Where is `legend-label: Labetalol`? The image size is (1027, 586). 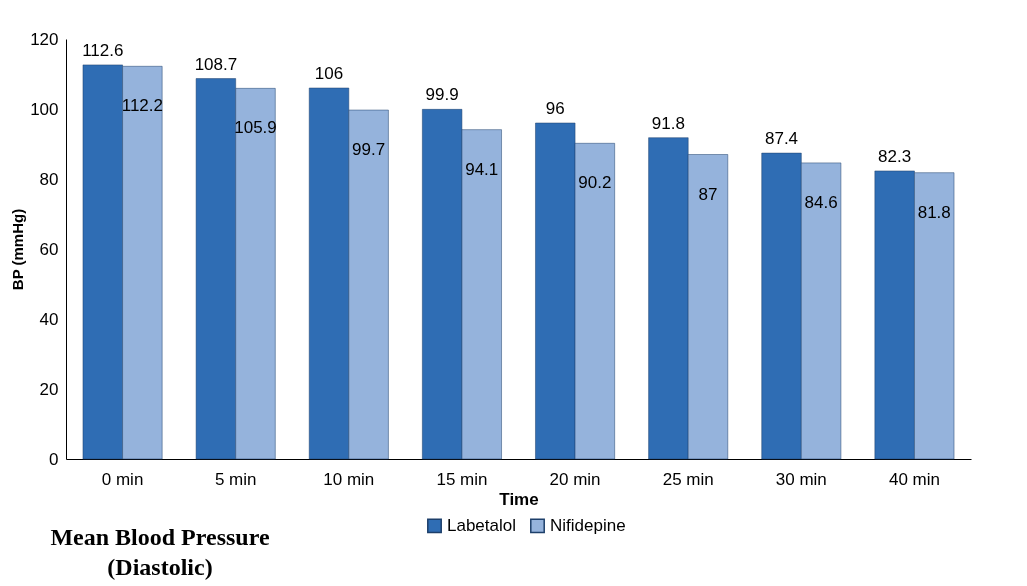 legend-label: Labetalol is located at coordinates (482, 525).